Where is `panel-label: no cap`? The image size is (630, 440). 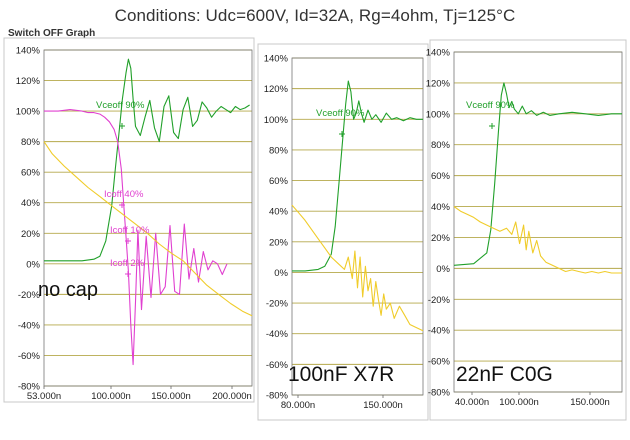
panel-label: no cap is located at coordinates (68, 290).